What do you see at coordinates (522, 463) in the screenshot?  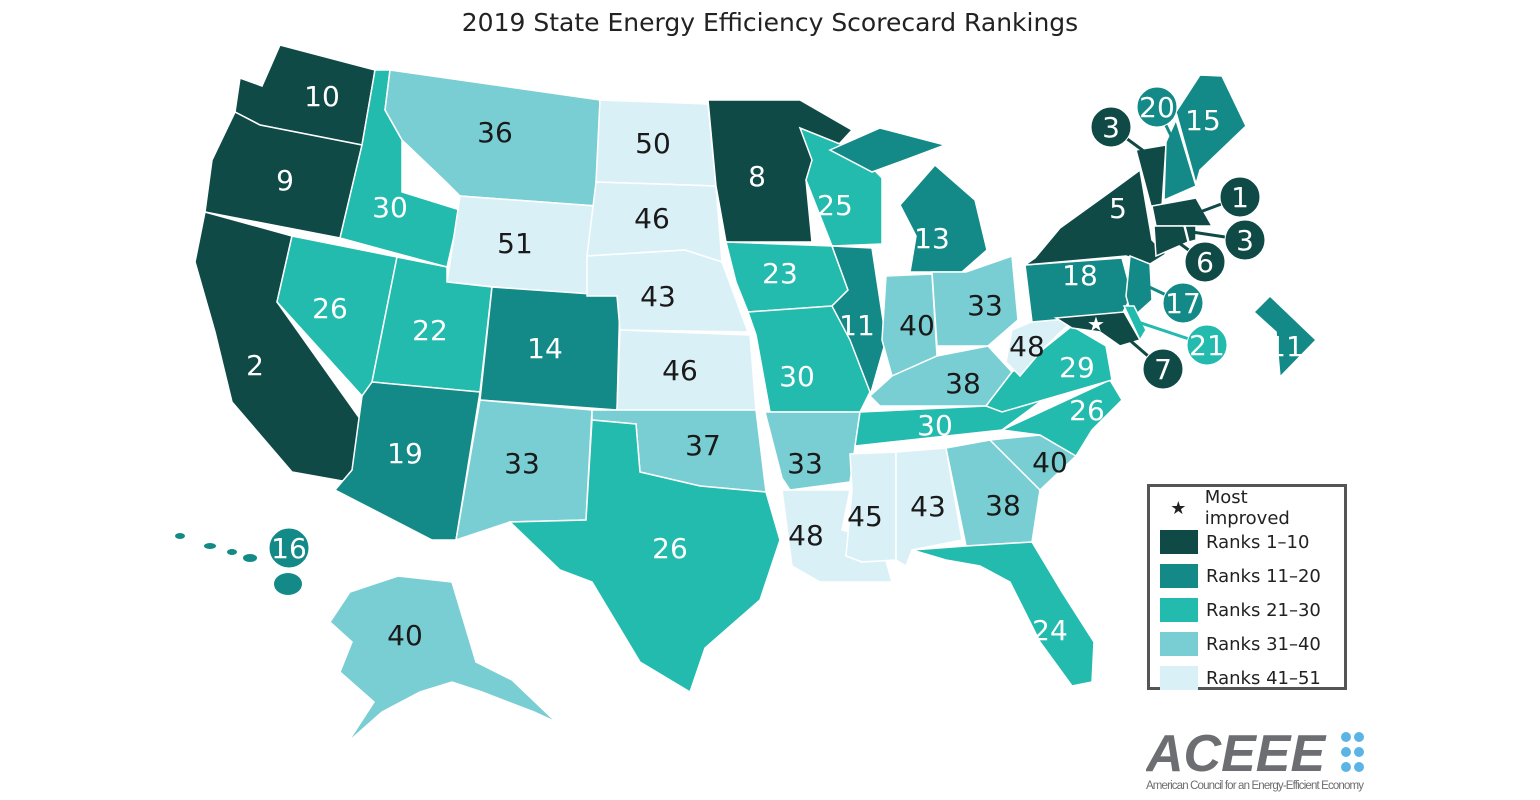 I see `state-rank-label-nm: 33` at bounding box center [522, 463].